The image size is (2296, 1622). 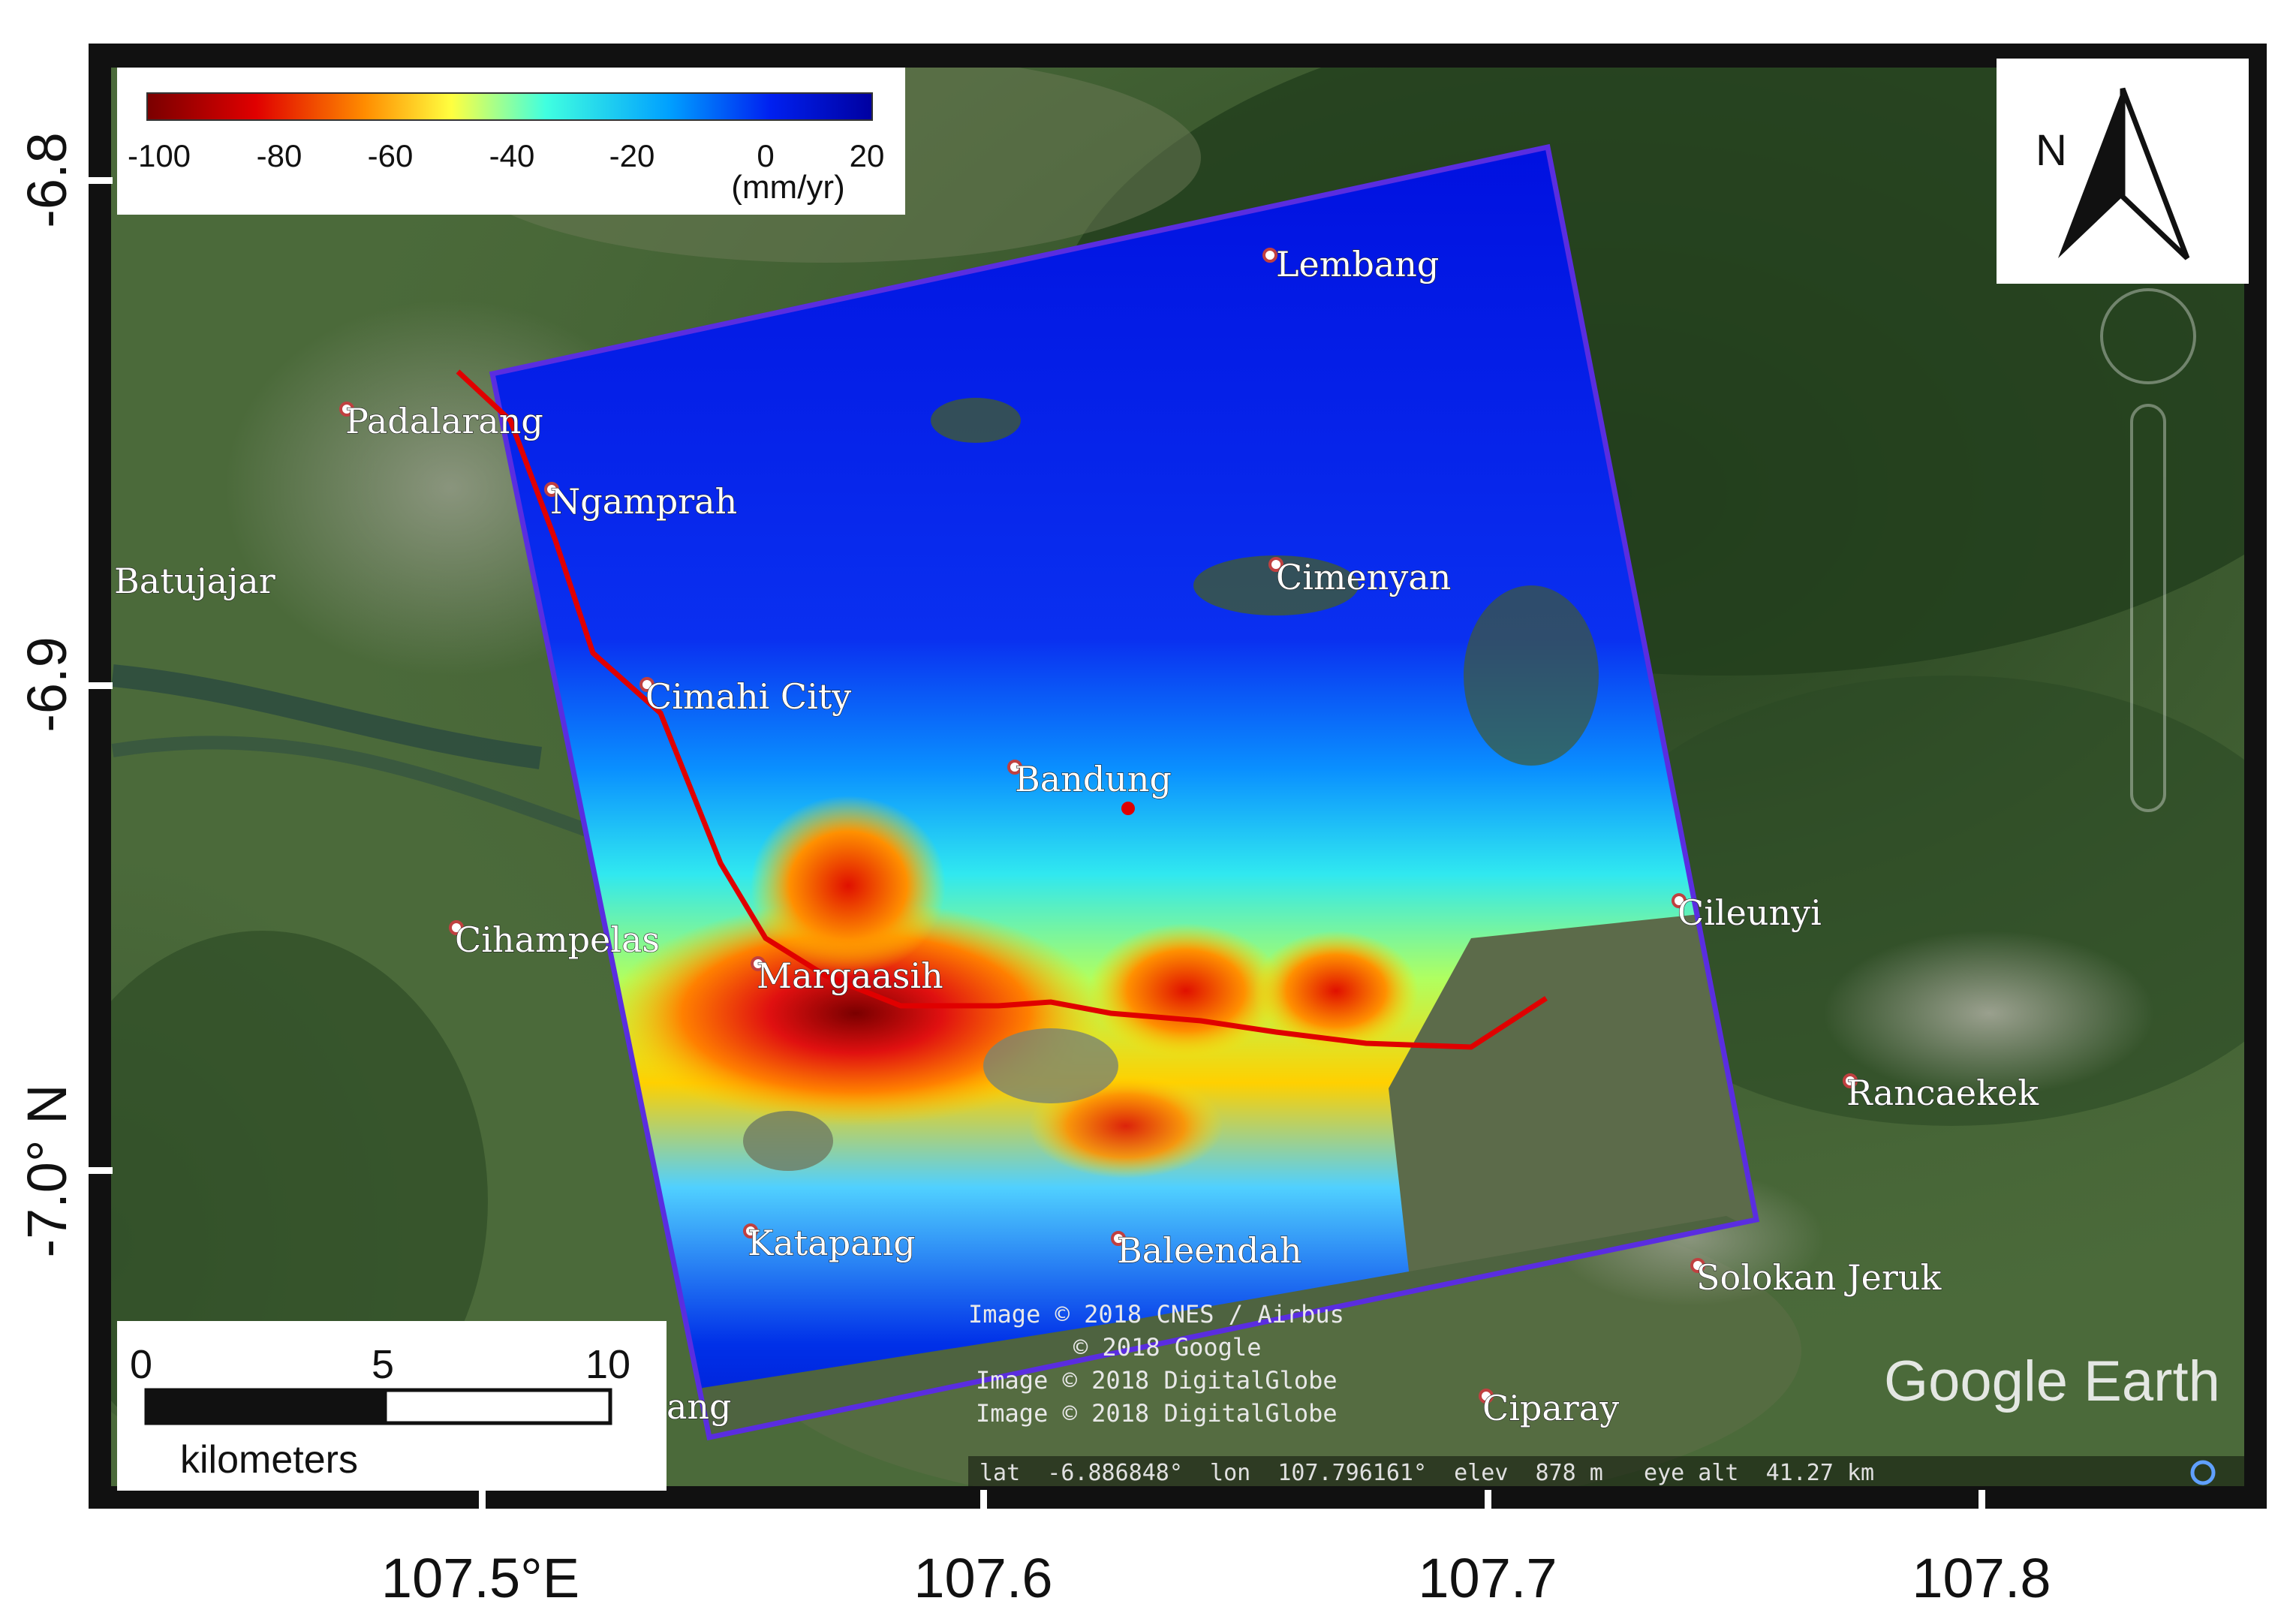 What do you see at coordinates (509, 106) in the screenshot?
I see `colorbar` at bounding box center [509, 106].